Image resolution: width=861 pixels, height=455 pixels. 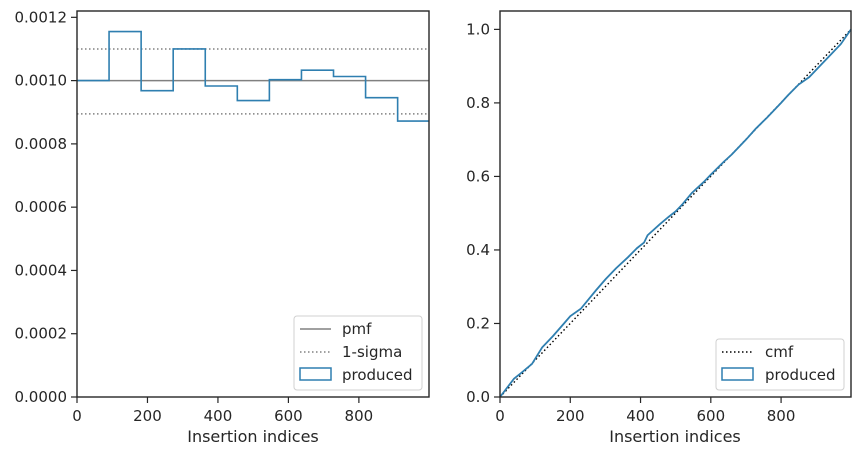 I want to click on histogram-x-tick-label: 800, so click(x=359, y=416).